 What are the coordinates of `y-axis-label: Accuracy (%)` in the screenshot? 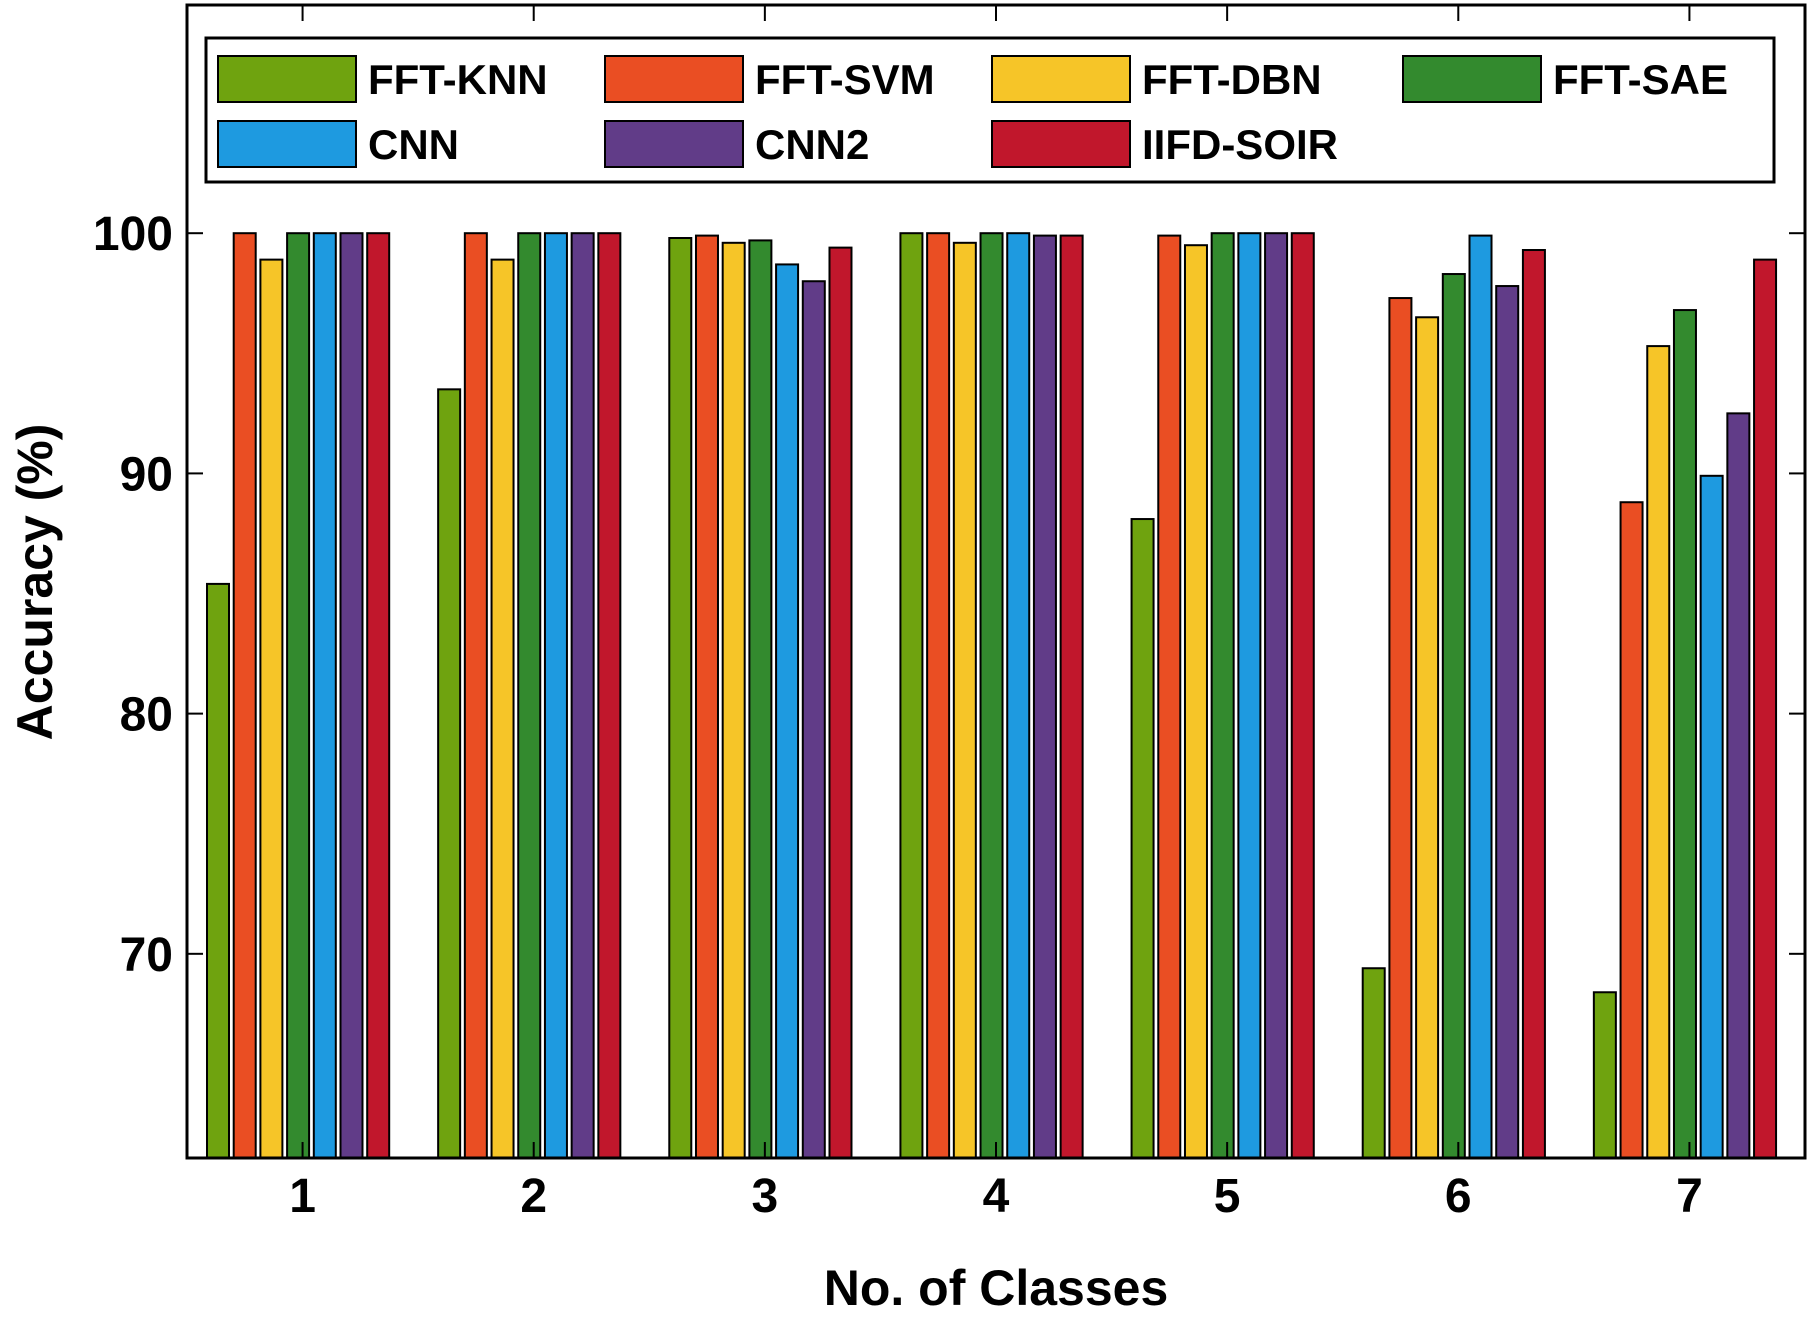 It's located at (35, 582).